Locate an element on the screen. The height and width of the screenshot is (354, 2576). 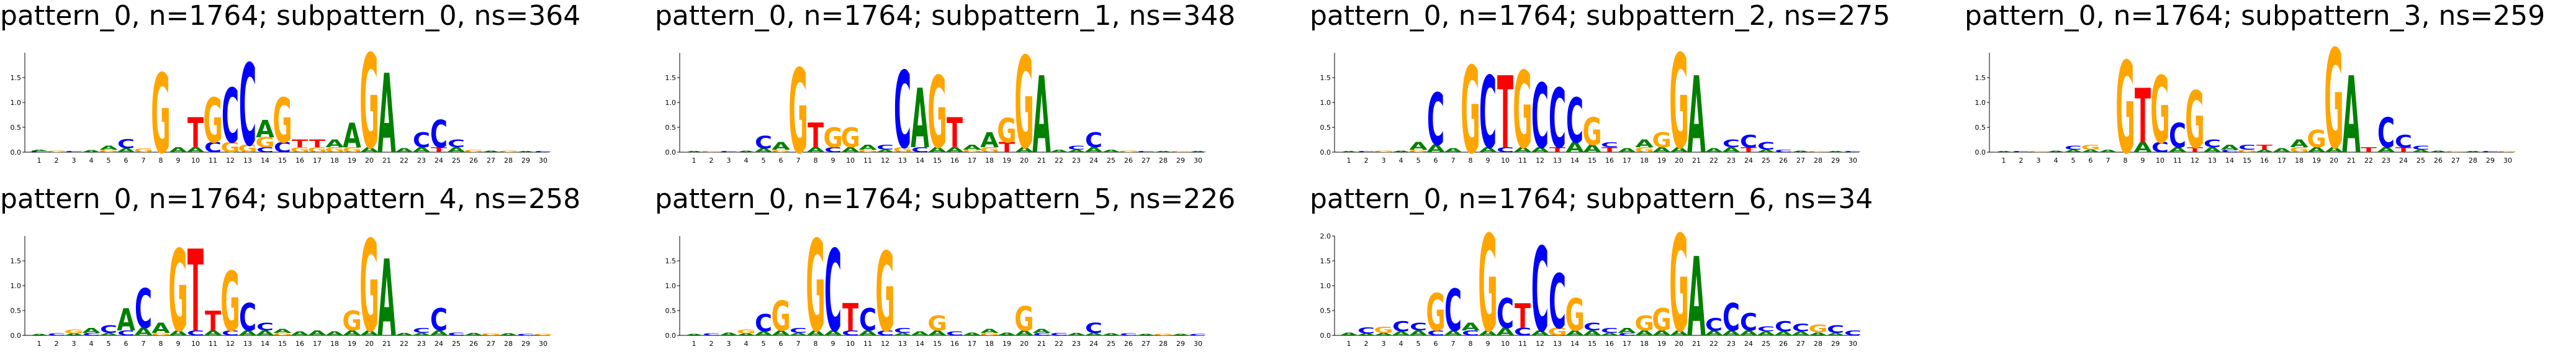
x-tick-label: 30 is located at coordinates (1198, 344).